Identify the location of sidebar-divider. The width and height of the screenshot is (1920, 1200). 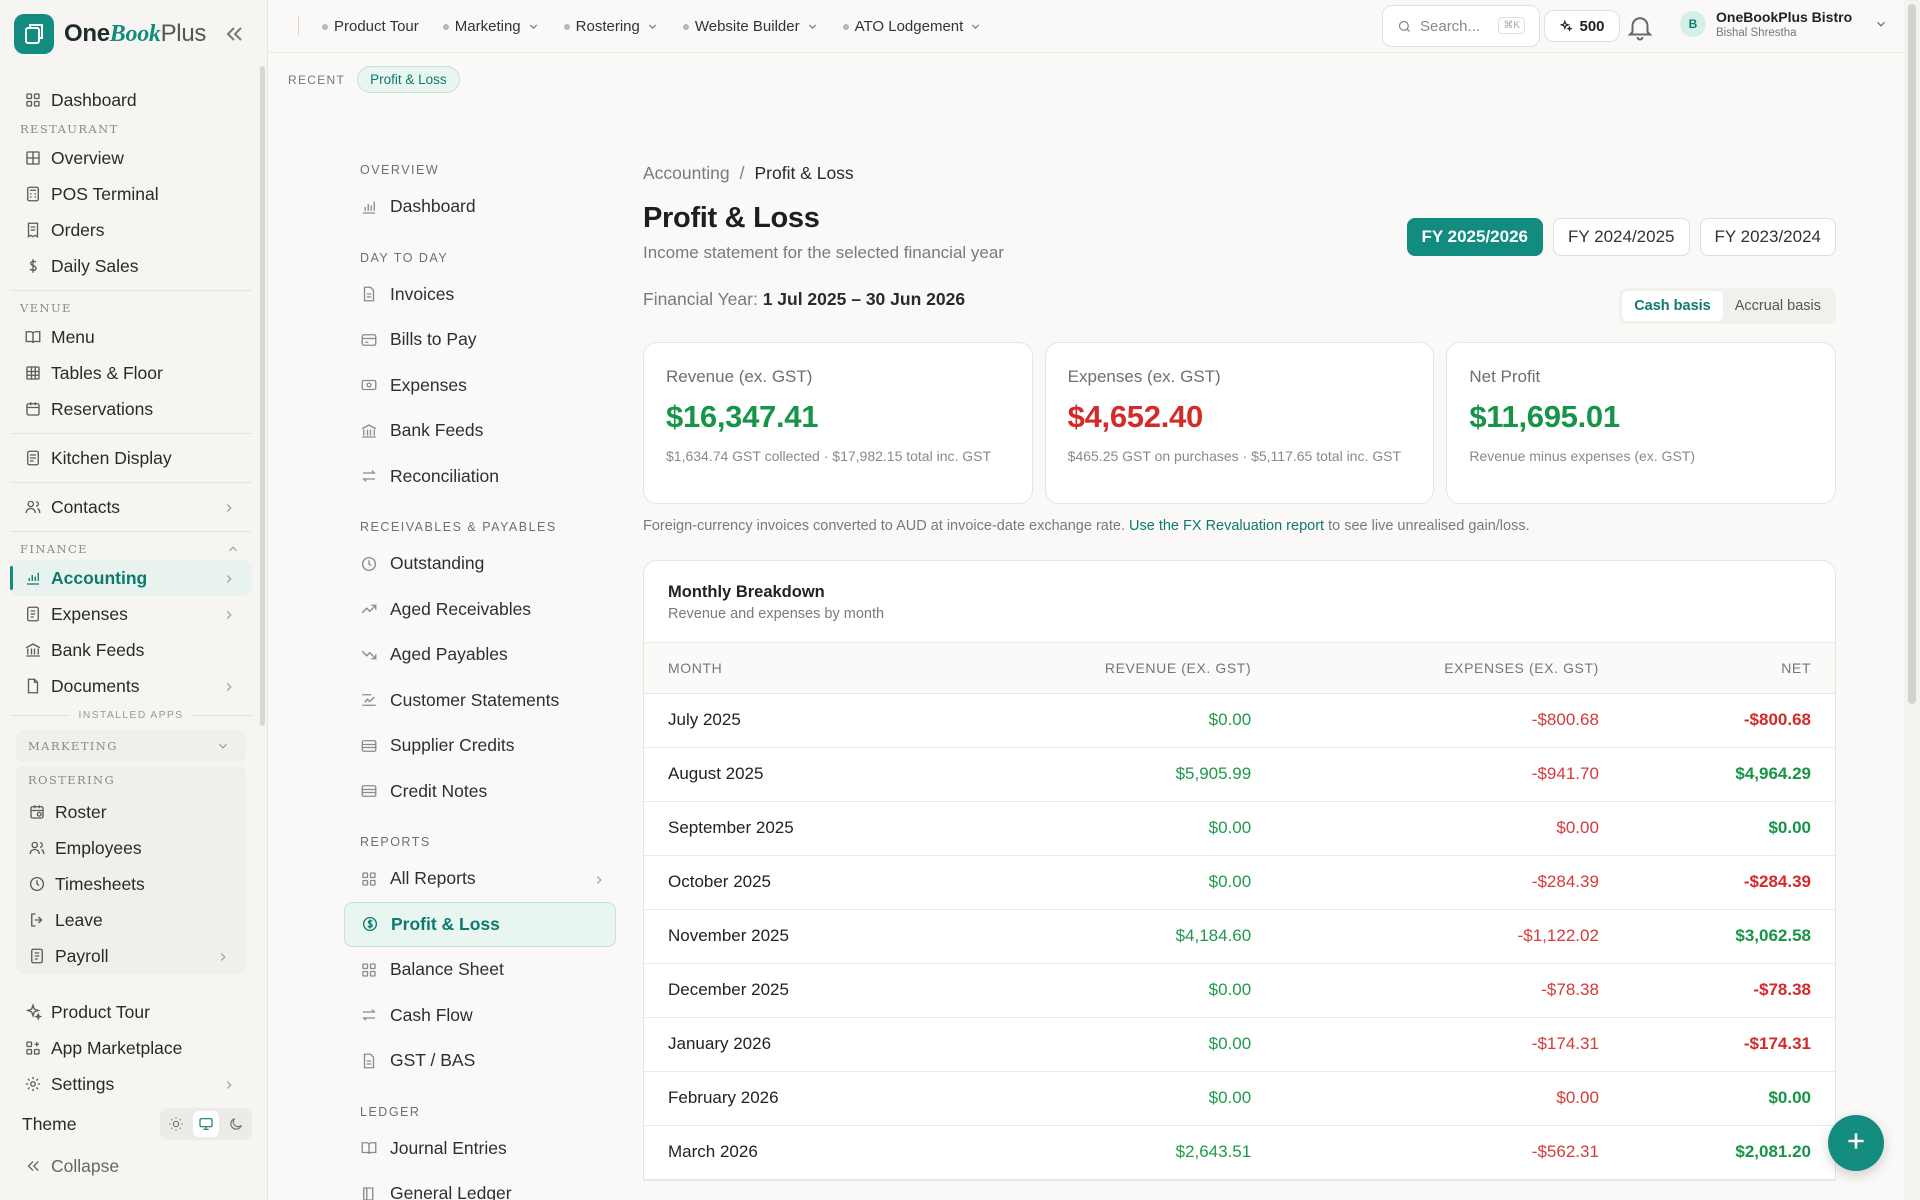
(131, 433).